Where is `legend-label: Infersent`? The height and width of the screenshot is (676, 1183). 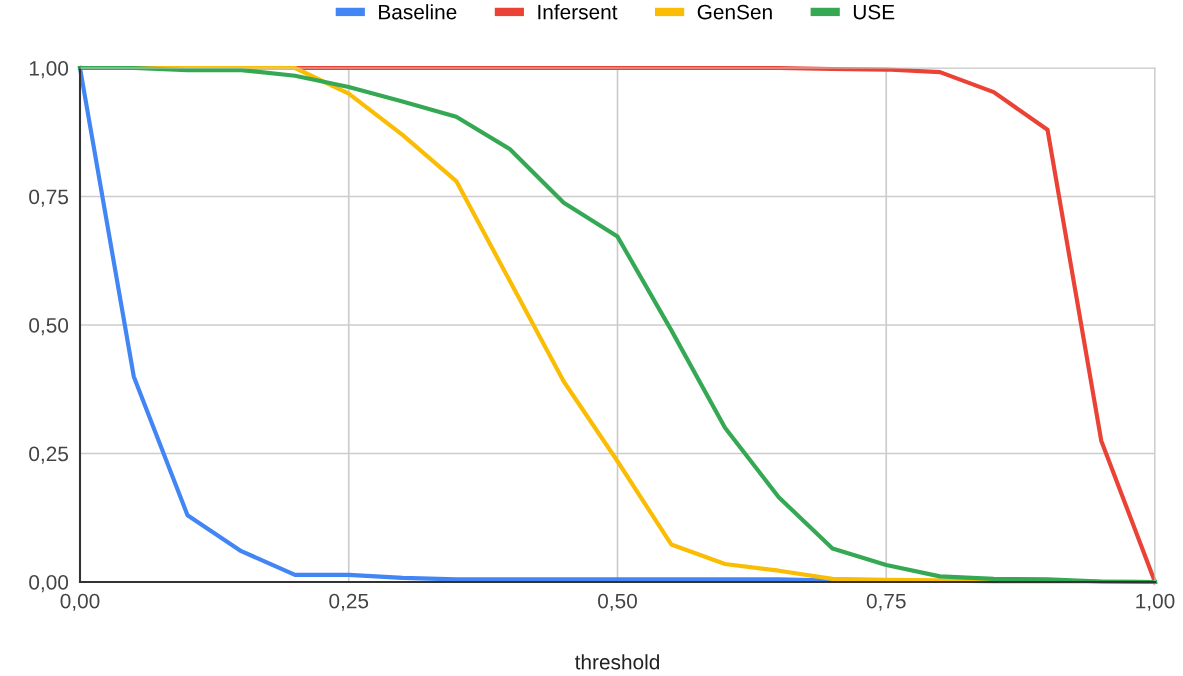 legend-label: Infersent is located at coordinates (578, 12).